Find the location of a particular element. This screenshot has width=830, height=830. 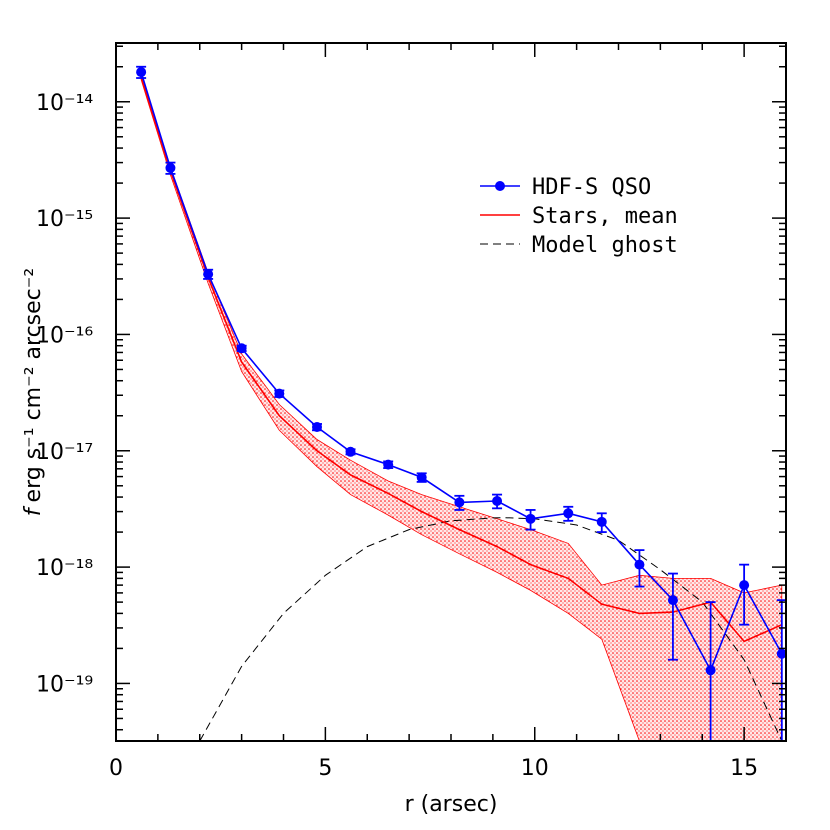

x-tick-label: 5 is located at coordinates (325, 768).